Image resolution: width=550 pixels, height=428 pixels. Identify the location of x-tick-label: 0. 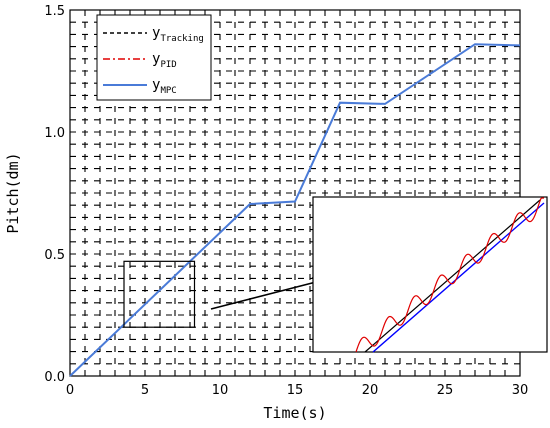
(70, 390).